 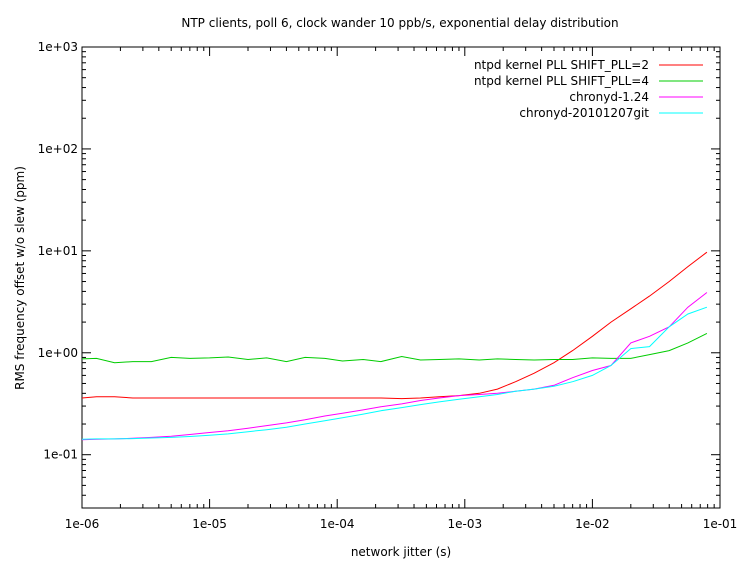 I want to click on x-tick-label: 1e-03, so click(x=464, y=524).